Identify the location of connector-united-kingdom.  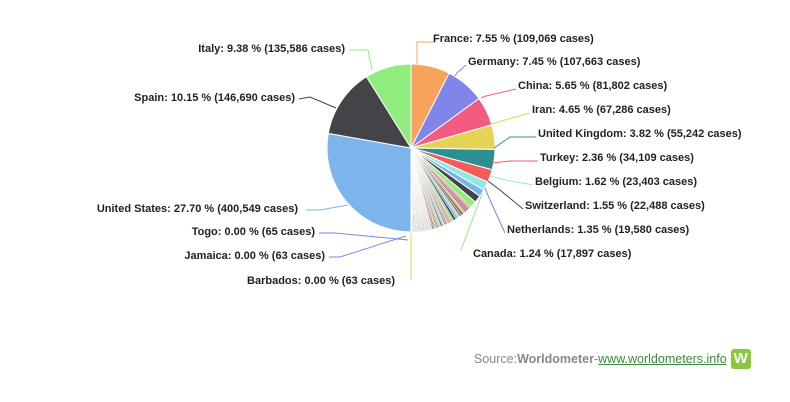
(514, 142).